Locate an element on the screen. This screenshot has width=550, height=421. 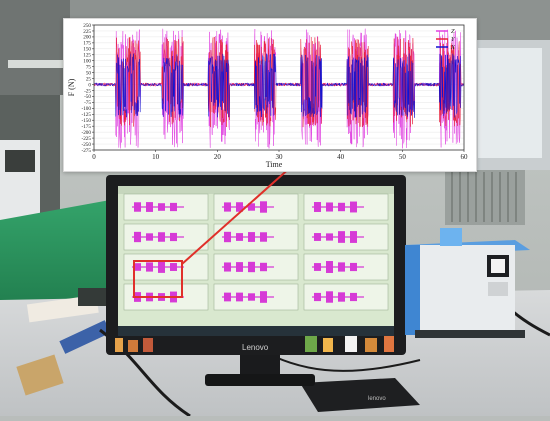
y-tick-label: -175 is located at coordinates (86, 127).